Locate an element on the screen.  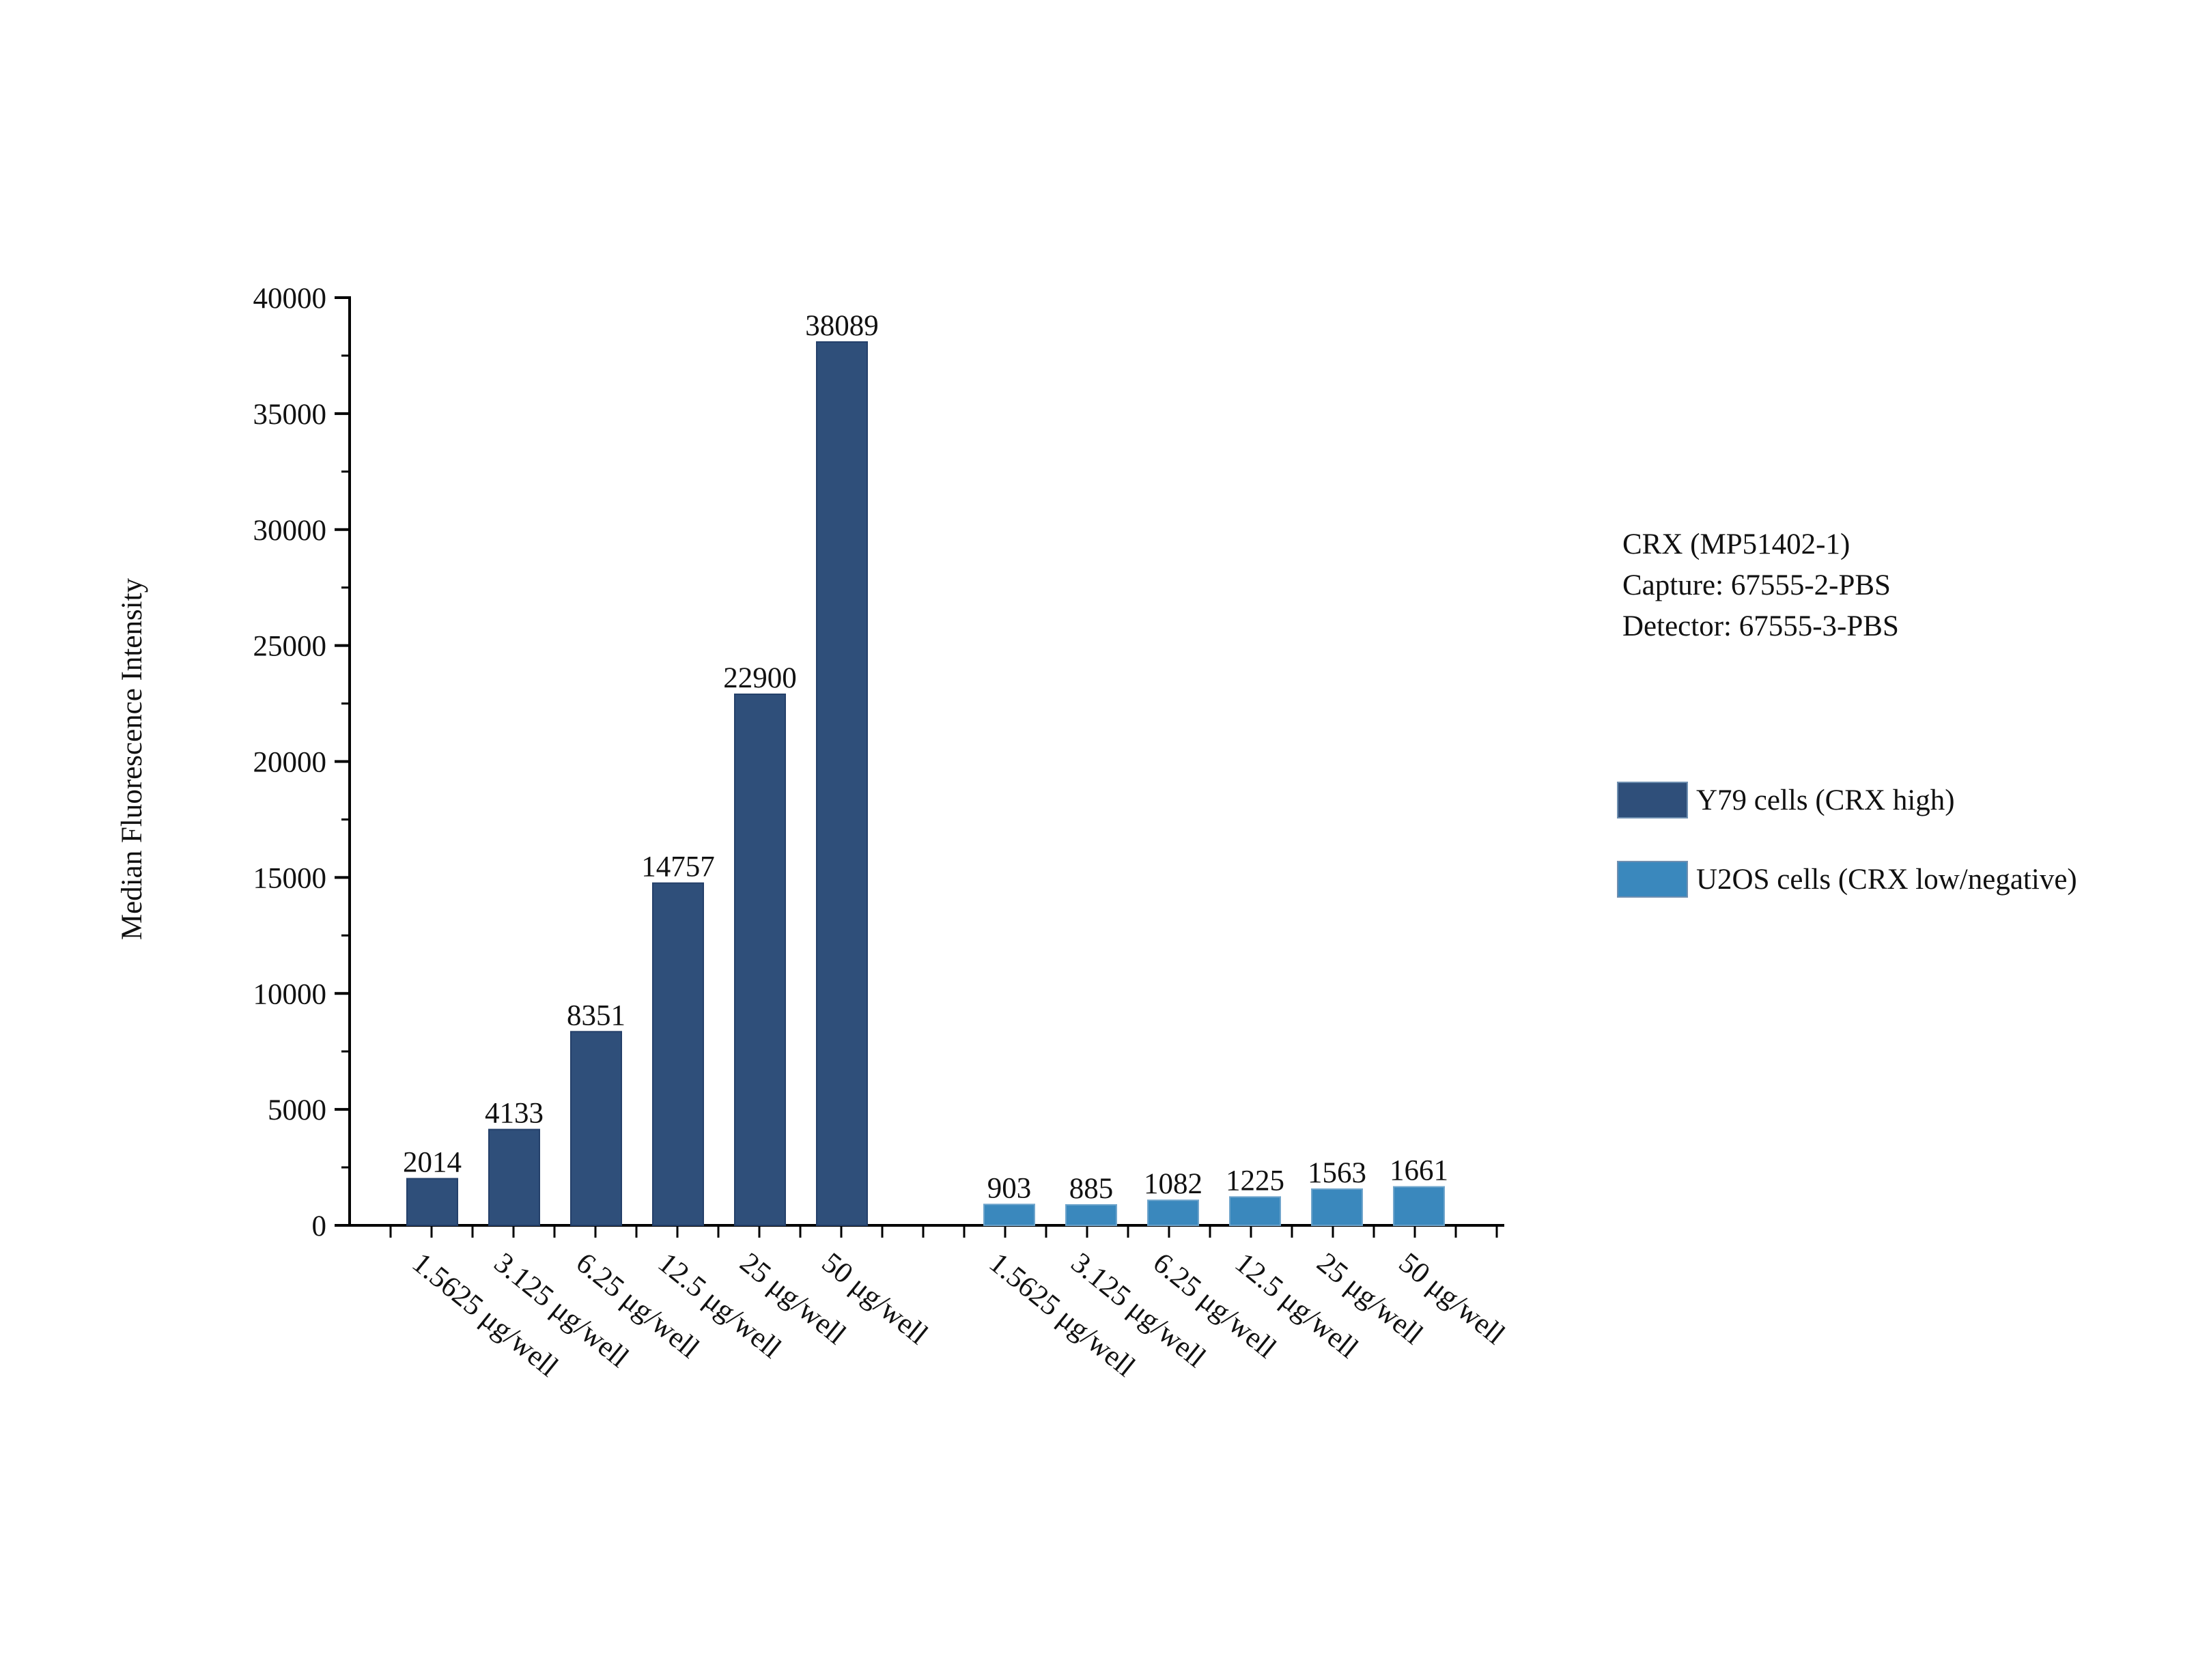
legend-swatch-y79 is located at coordinates (1653, 800).